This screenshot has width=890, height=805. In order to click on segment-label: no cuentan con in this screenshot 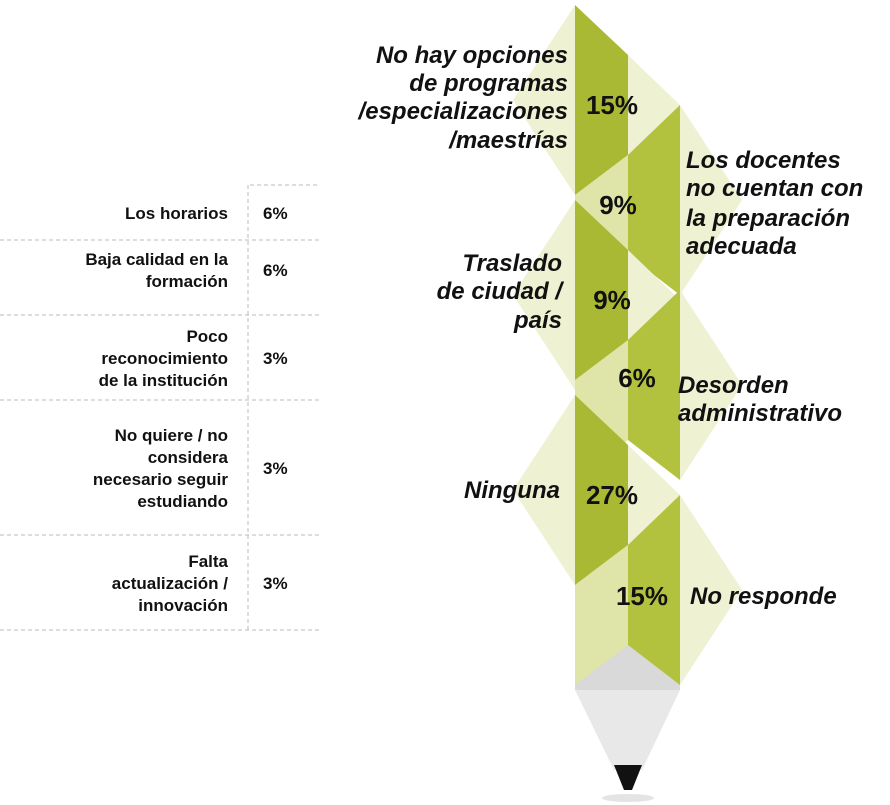, I will do `click(774, 188)`.